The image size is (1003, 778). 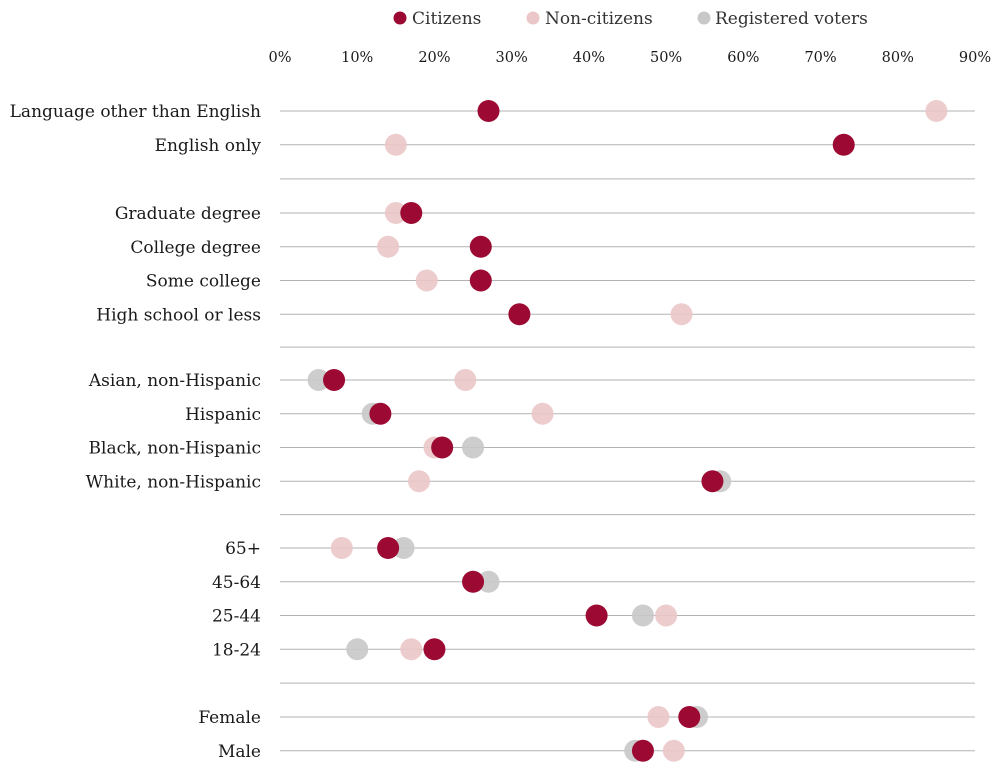 I want to click on dot-citizens-high-school-or-less, so click(x=519, y=314).